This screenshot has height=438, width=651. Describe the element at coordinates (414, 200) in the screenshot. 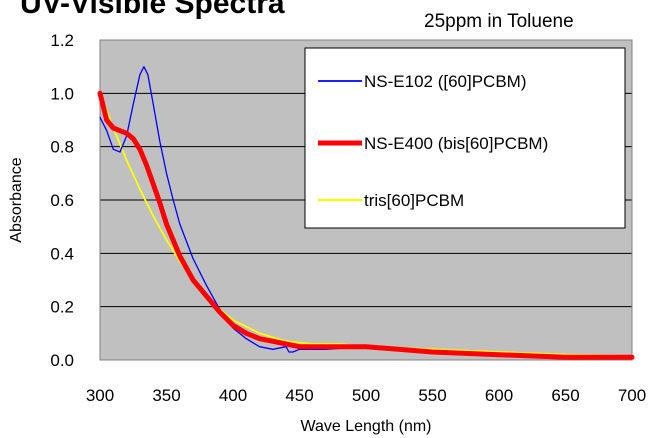

I see `legend-label-2: tris[60]PCBM` at that location.